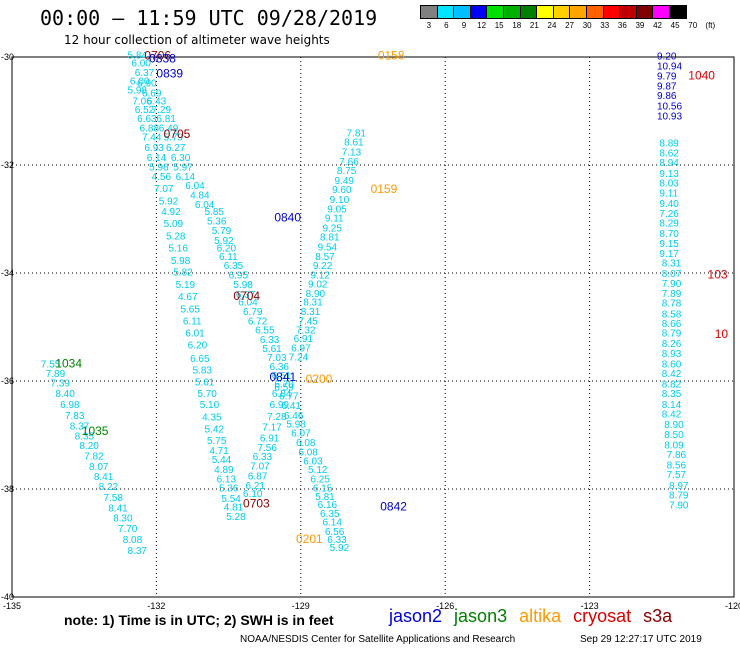 This screenshot has width=740, height=650. What do you see at coordinates (340, 200) in the screenshot?
I see `swh-value: 9.10` at bounding box center [340, 200].